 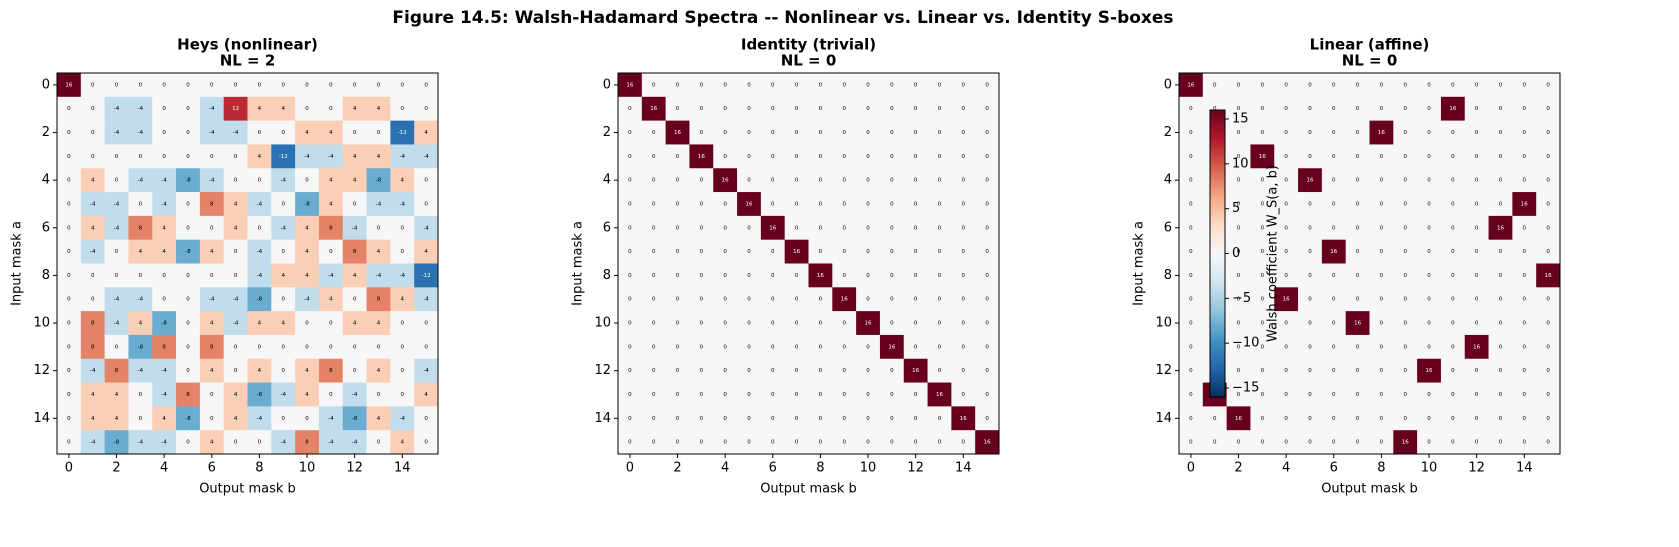 What do you see at coordinates (188, 395) in the screenshot?
I see `cell-label: 8` at bounding box center [188, 395].